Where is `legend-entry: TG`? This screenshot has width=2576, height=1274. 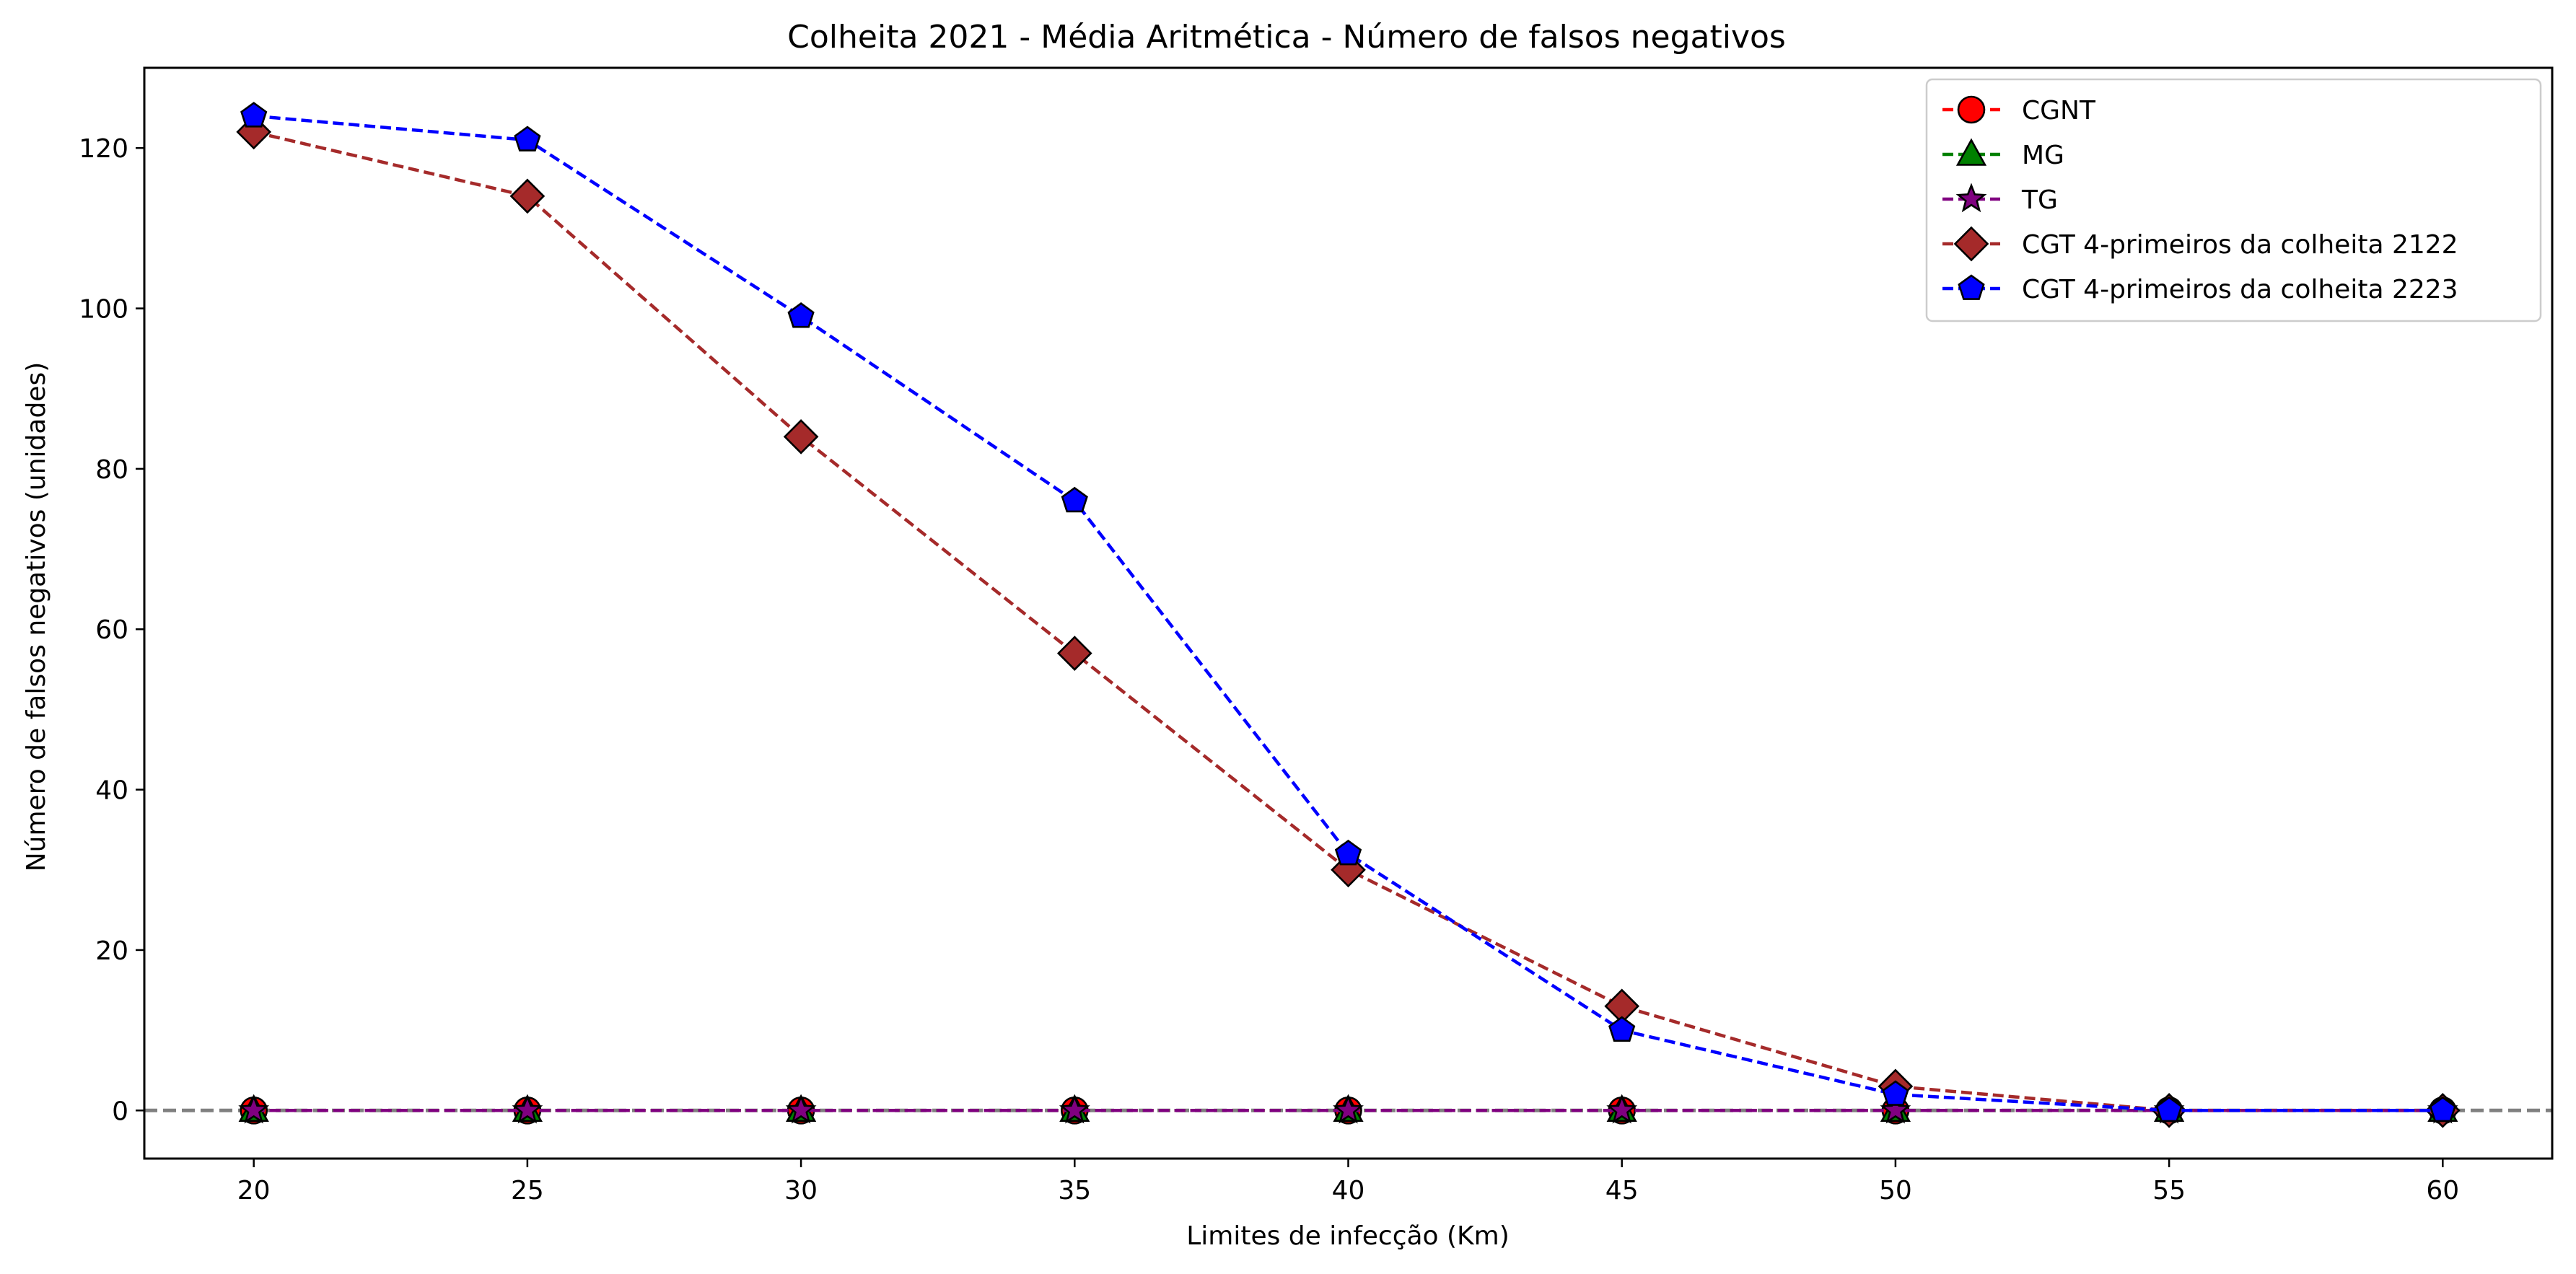 legend-entry: TG is located at coordinates (2000, 199).